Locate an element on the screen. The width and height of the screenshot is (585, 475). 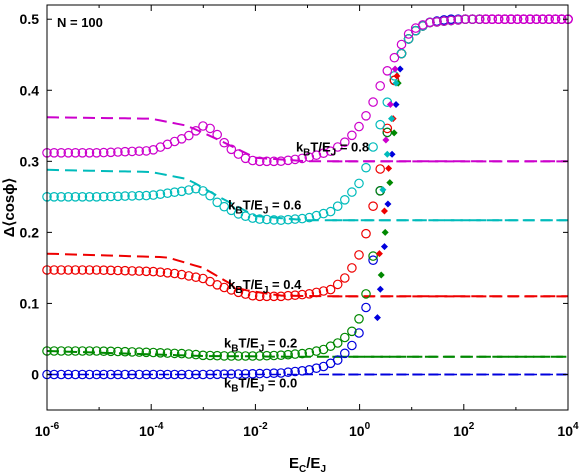
y-tick-label: 0.2 is located at coordinates (30, 232).